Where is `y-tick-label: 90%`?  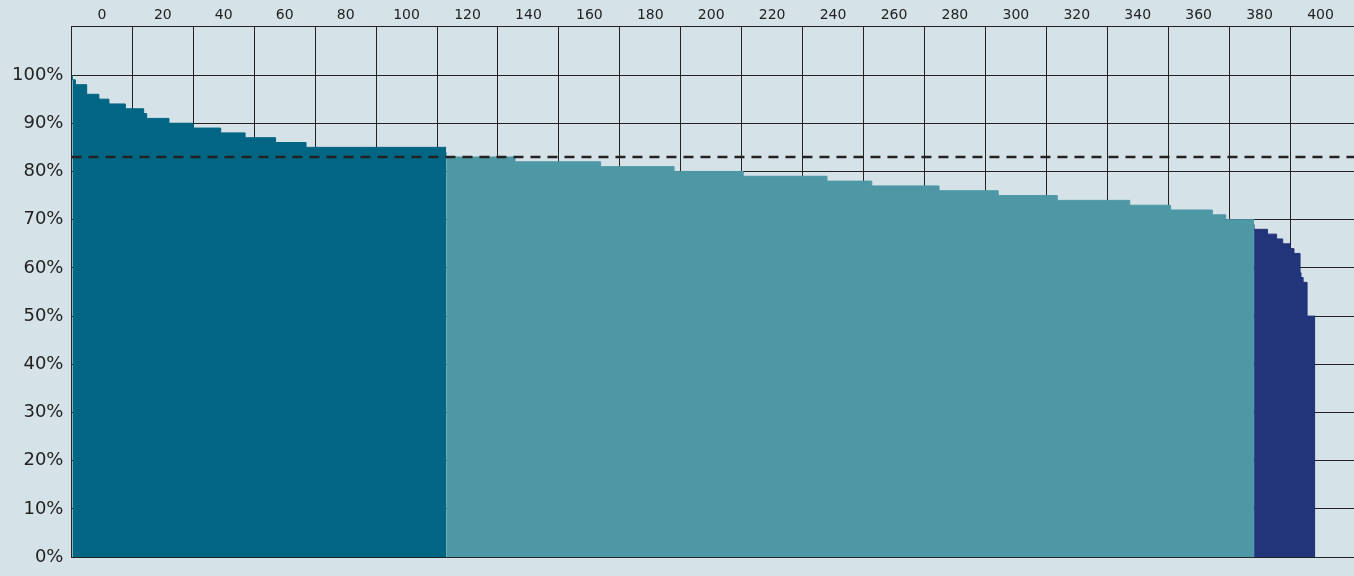 y-tick-label: 90% is located at coordinates (43, 121).